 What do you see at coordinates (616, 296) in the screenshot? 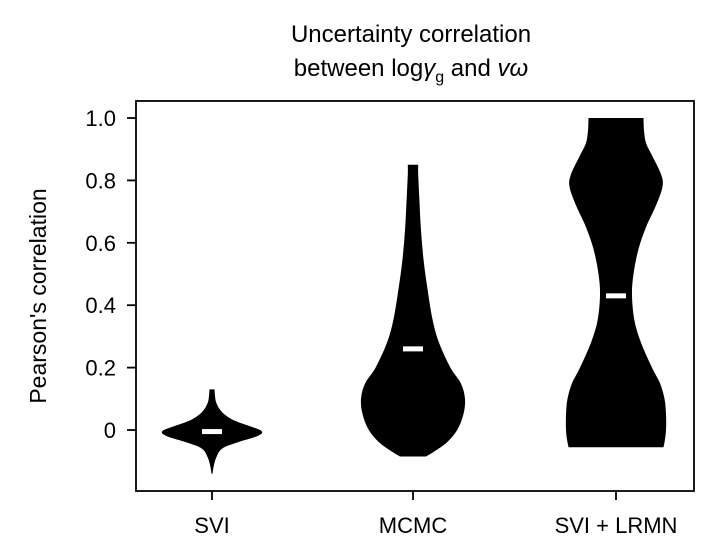
I see `median-marker-svi-lrmn` at bounding box center [616, 296].